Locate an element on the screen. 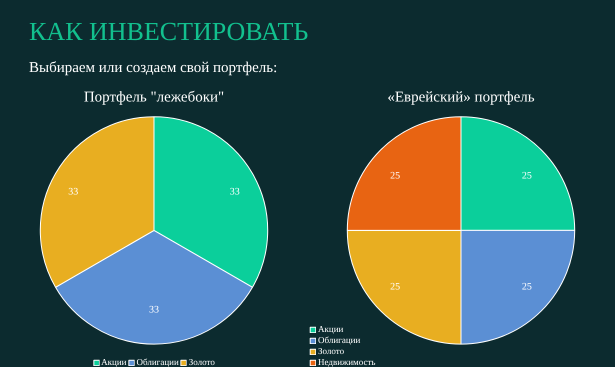 The height and width of the screenshot is (367, 615). chart-title: «Еврейский» портфель is located at coordinates (461, 98).